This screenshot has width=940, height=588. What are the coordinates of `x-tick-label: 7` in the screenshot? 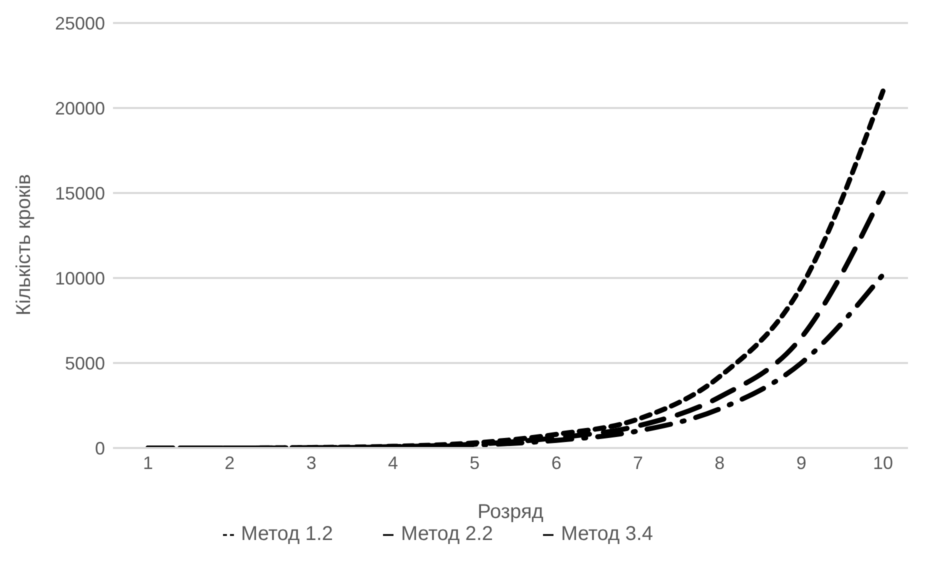 It's located at (638, 462).